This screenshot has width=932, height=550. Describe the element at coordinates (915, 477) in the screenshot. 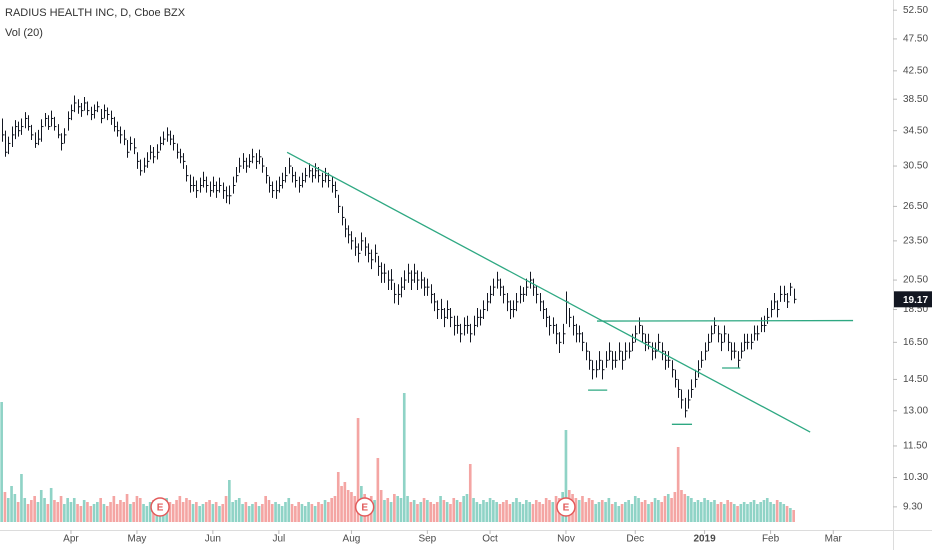

I see `y-tick-label: 10.30` at that location.